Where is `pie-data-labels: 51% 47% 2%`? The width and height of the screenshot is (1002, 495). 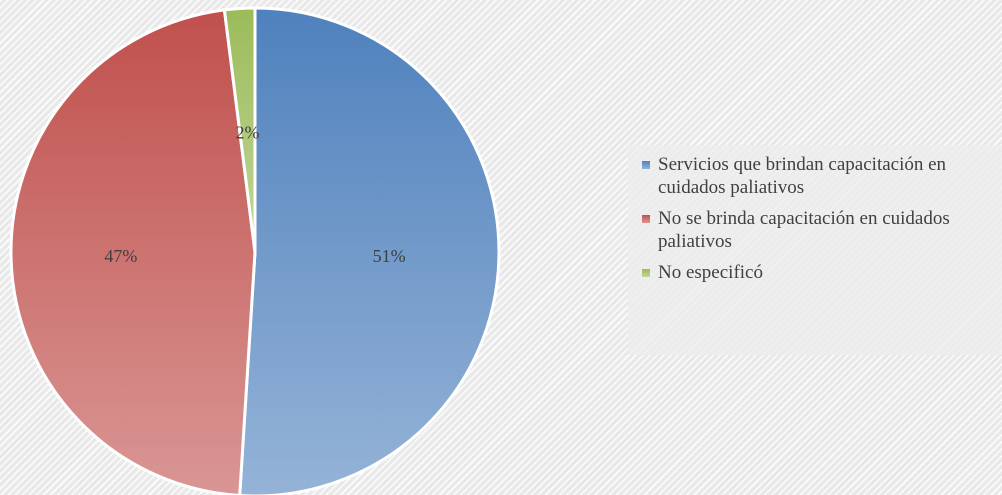
pie-data-labels: 51% 47% 2% is located at coordinates (254, 195).